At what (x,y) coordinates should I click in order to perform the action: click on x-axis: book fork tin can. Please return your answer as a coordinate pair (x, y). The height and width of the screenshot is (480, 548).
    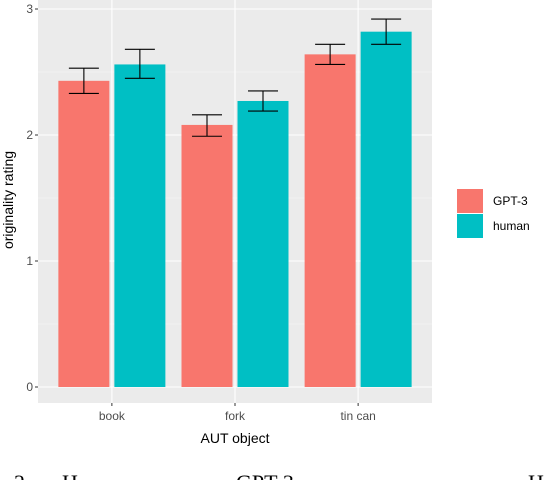
    Looking at the image, I should click on (237, 413).